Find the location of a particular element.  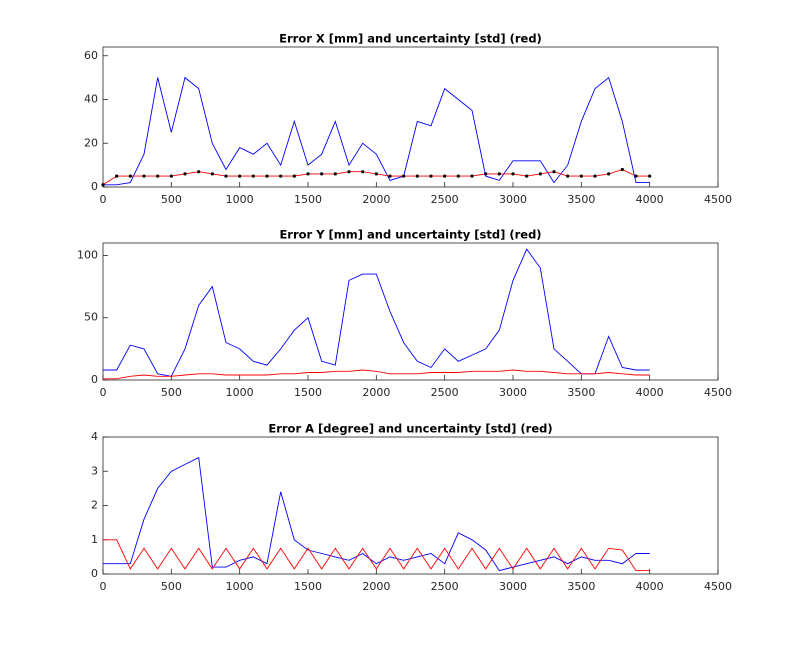

y-tick-label: 4 is located at coordinates (94, 436).